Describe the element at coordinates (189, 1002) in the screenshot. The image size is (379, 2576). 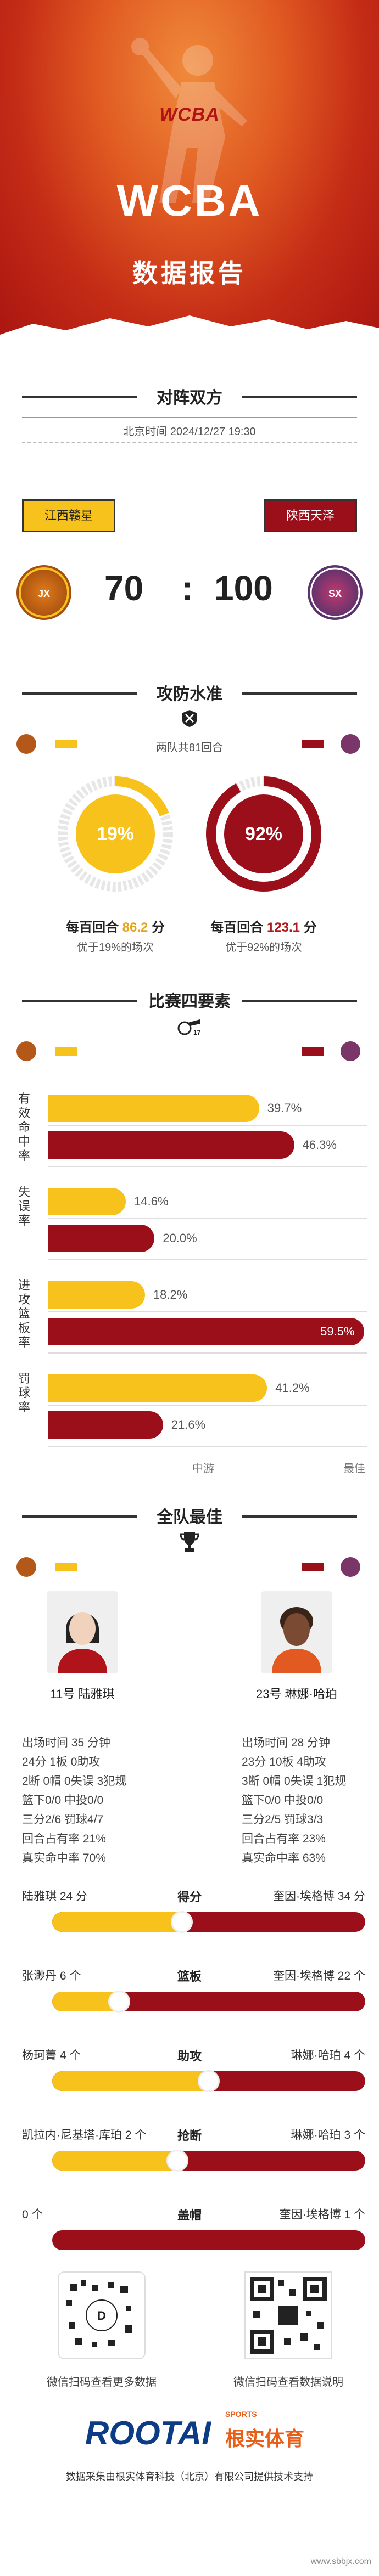
I see `section-title-four-factors: 比赛四要素` at that location.